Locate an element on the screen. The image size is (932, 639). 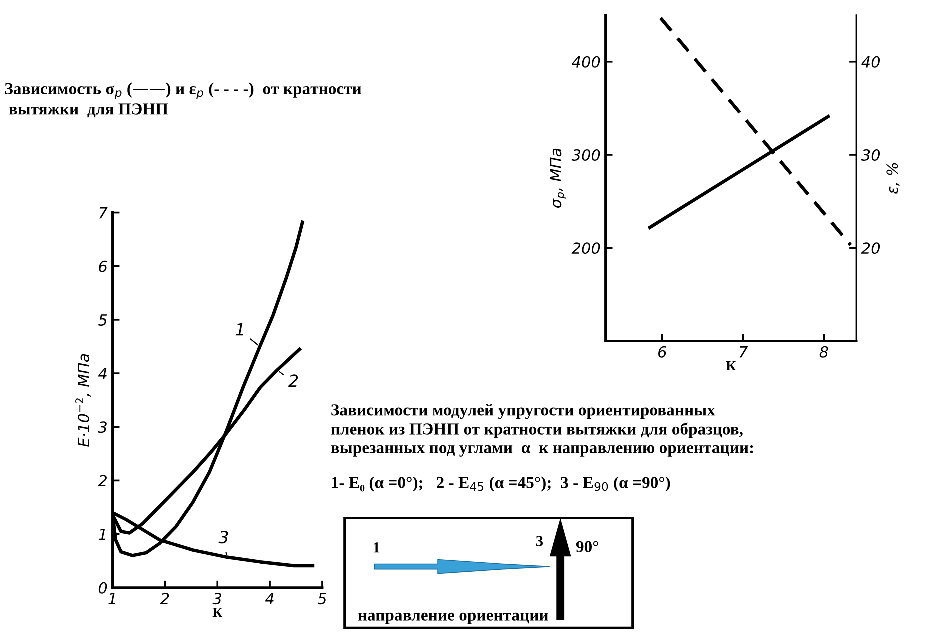
x-tick-label: 7 is located at coordinates (744, 352).